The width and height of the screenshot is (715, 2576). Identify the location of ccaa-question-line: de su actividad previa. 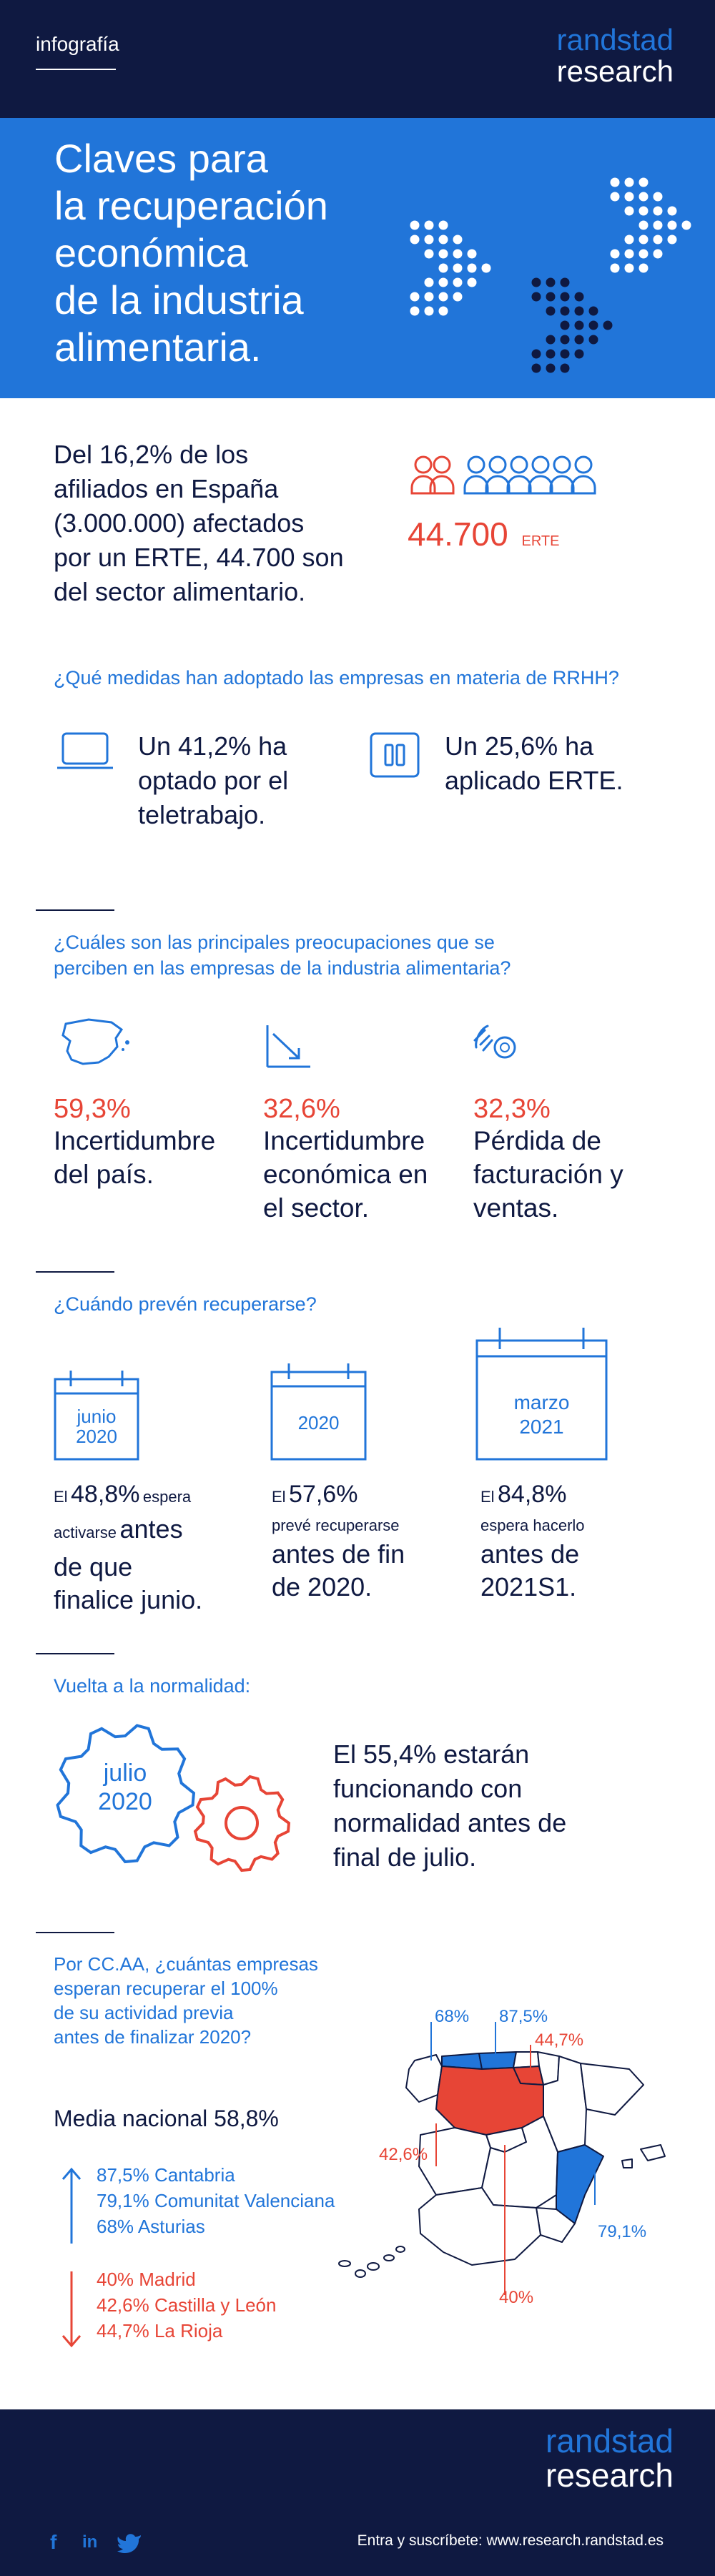
(144, 2012).